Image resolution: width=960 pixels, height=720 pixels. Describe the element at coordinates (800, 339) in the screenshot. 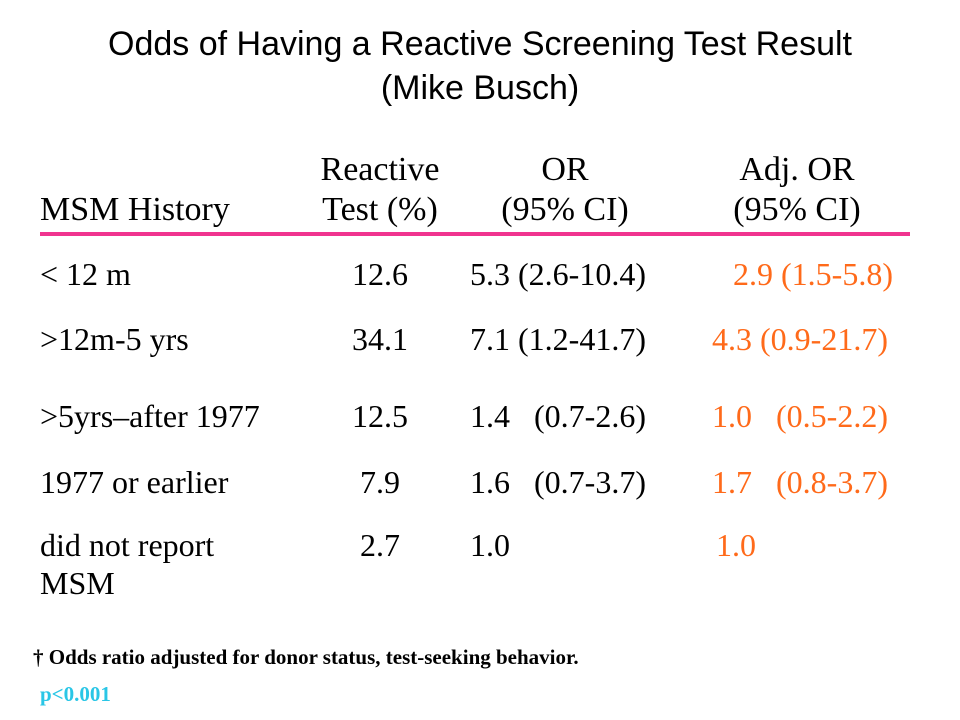

I see `row-adj-or: 4.3 (0.9-21.7)` at that location.